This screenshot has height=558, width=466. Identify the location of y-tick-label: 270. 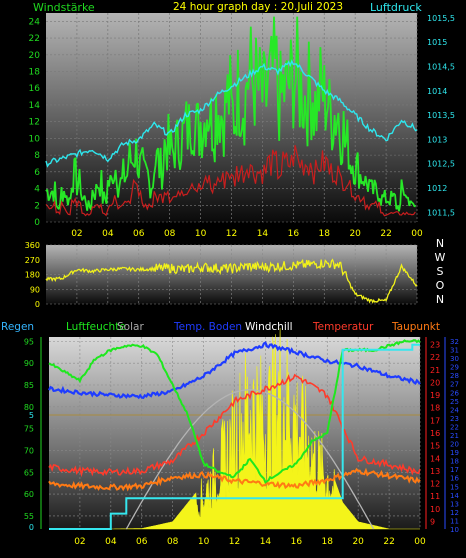
(32, 260).